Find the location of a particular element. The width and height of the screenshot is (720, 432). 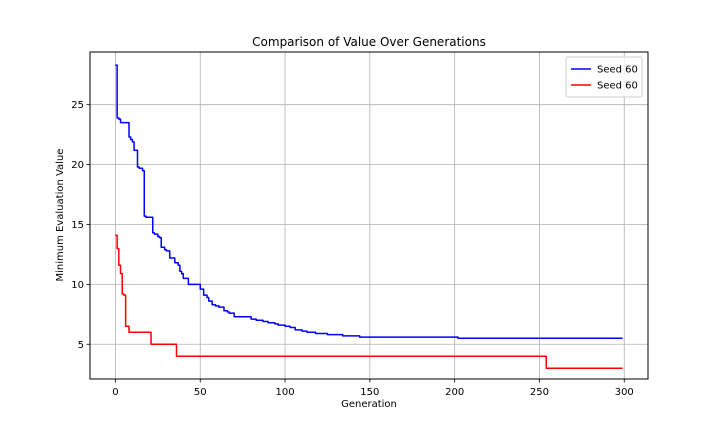

legend-box is located at coordinates (604, 77).